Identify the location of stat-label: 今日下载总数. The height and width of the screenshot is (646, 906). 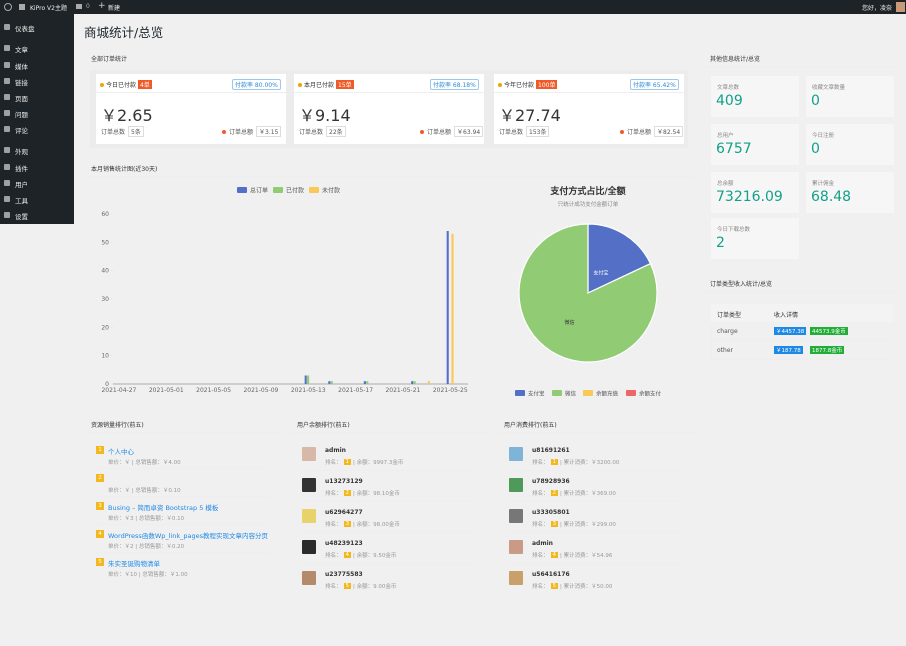
(734, 230).